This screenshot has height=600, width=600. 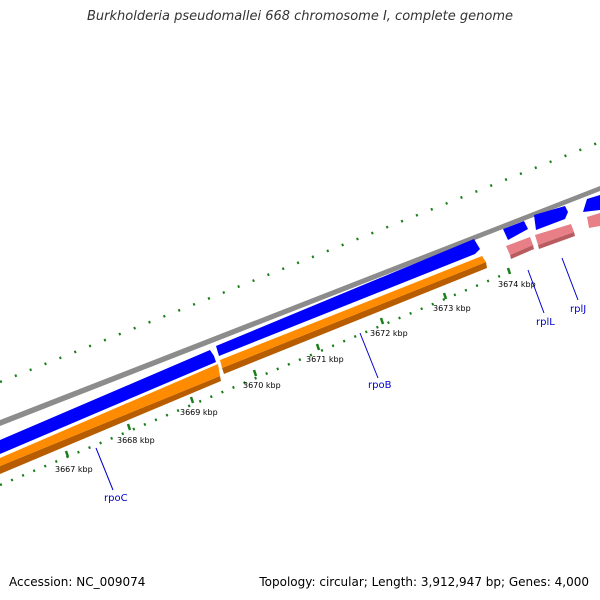 I want to click on rplJ-callout-line, so click(x=570, y=279).